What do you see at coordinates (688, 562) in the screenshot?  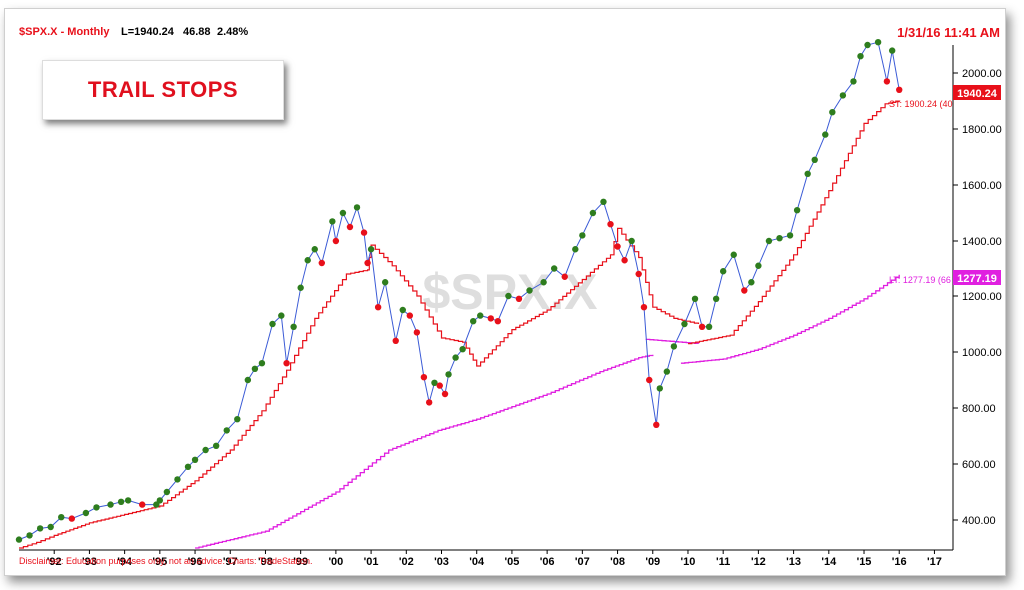 I see `x-tick-label: '10` at bounding box center [688, 562].